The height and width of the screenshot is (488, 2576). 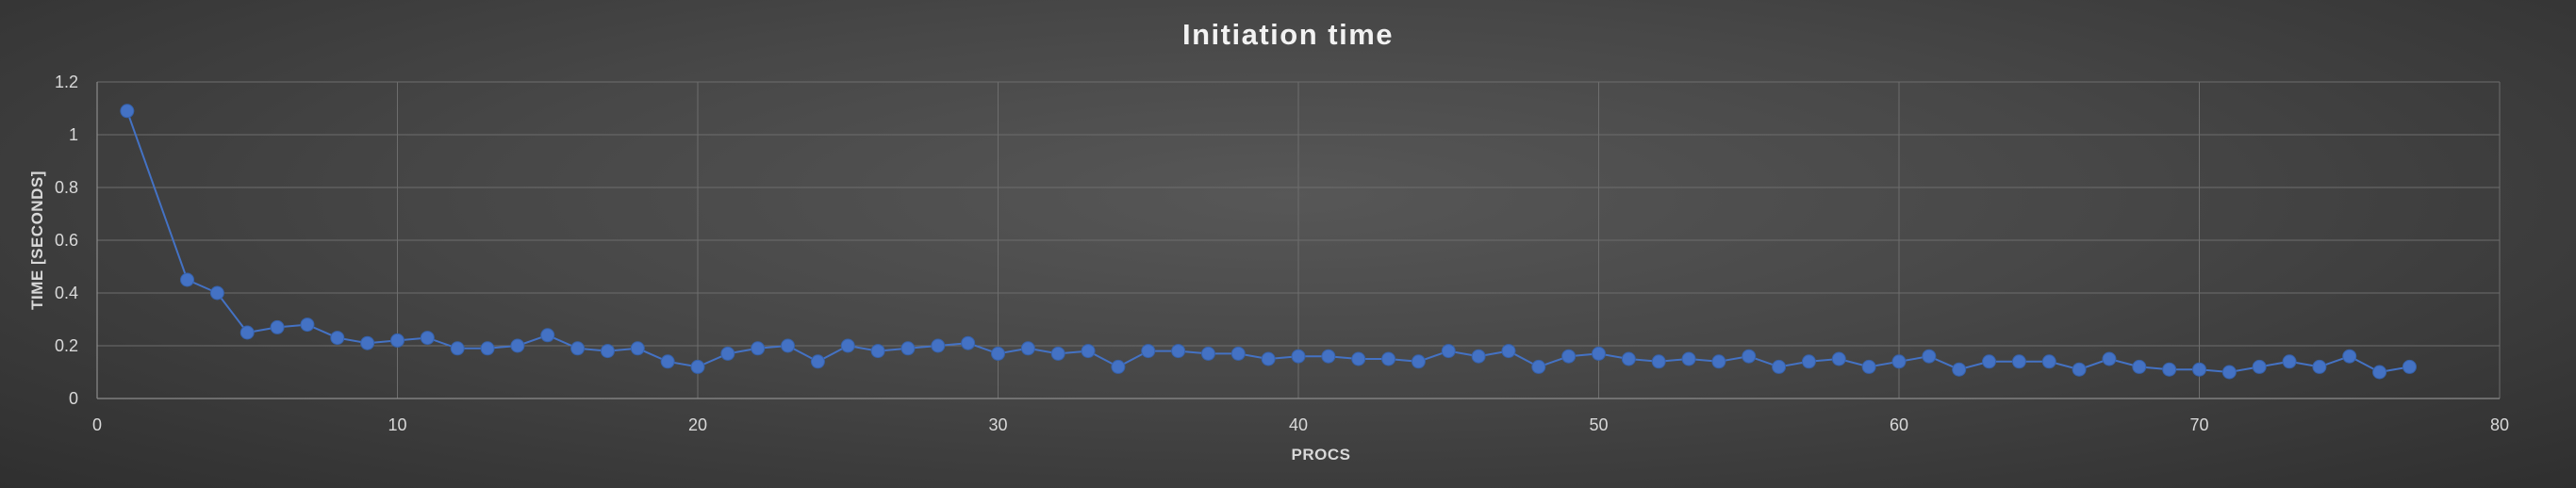 What do you see at coordinates (66, 345) in the screenshot?
I see `y-tick-label: 0.2` at bounding box center [66, 345].